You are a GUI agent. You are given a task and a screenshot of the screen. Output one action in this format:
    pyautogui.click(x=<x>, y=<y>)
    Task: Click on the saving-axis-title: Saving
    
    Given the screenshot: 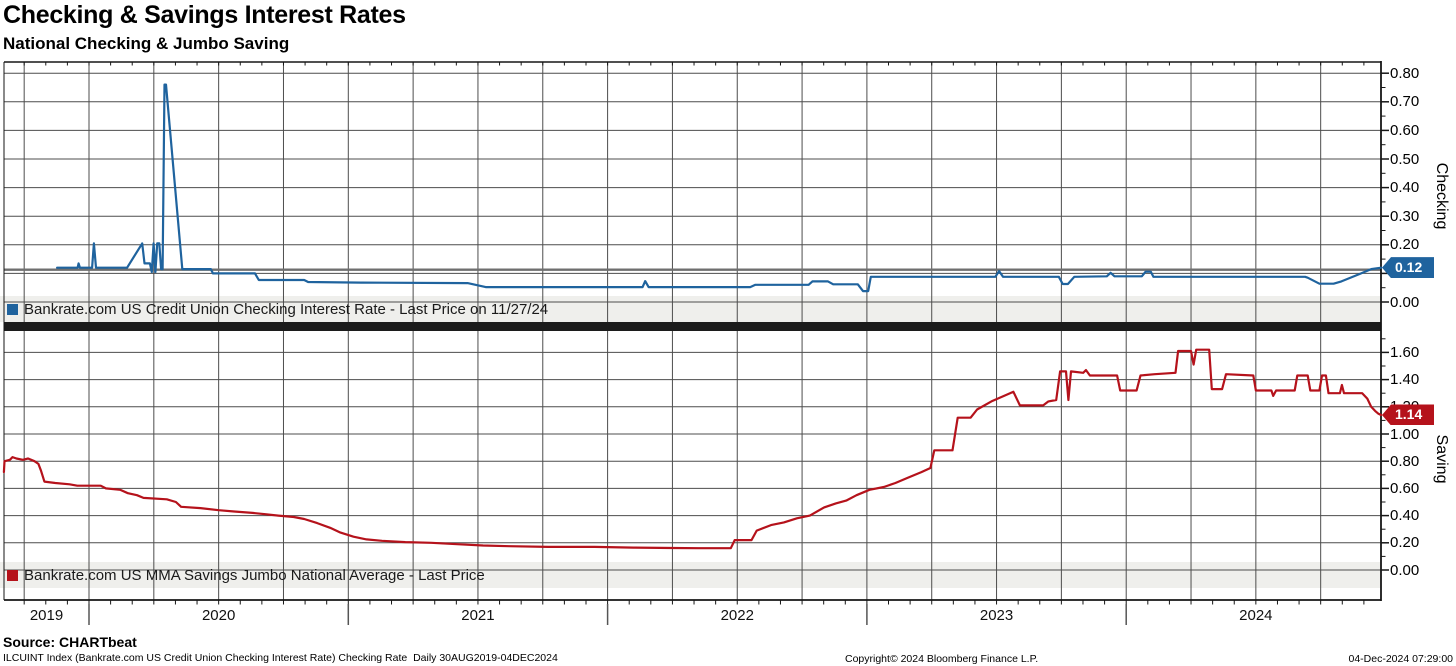 What is the action you would take?
    pyautogui.click(x=1441, y=459)
    